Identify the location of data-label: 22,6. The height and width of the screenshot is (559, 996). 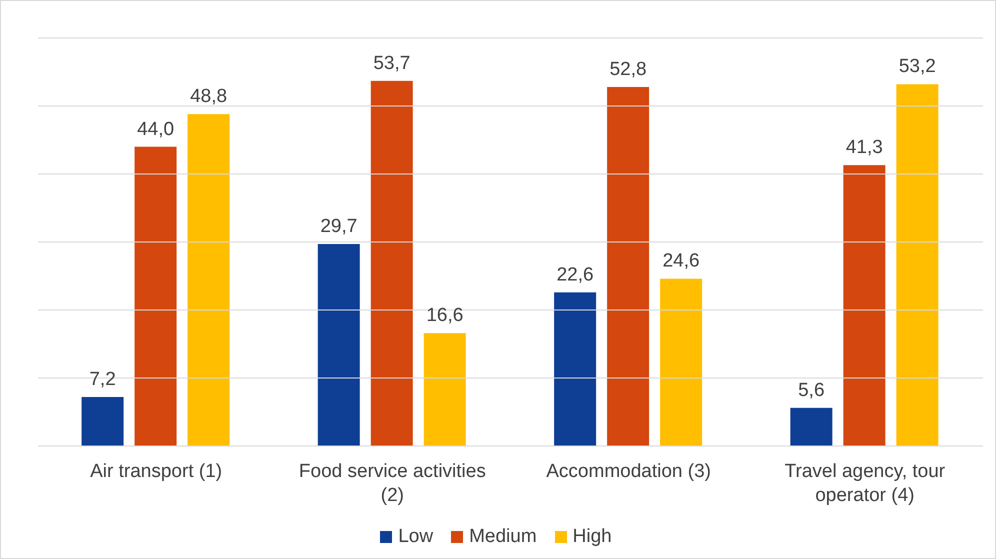
(575, 275).